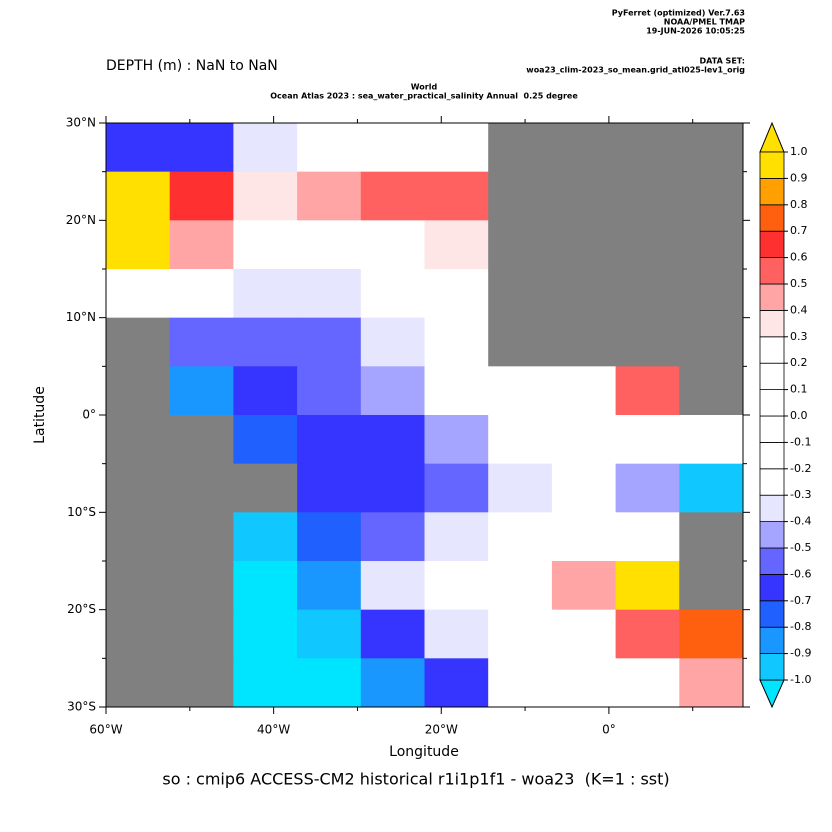  Describe the element at coordinates (81, 512) in the screenshot. I see `y-tick-label: 10°S` at that location.